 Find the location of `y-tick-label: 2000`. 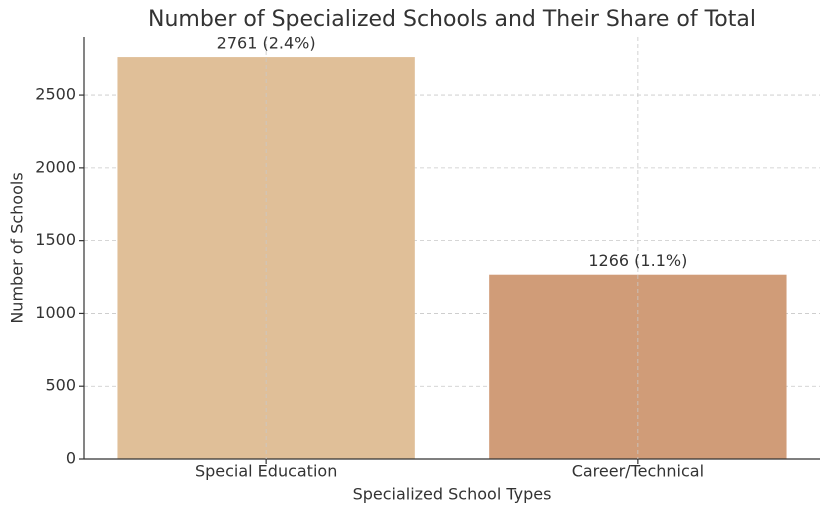

y-tick-label: 2000 is located at coordinates (55, 166).